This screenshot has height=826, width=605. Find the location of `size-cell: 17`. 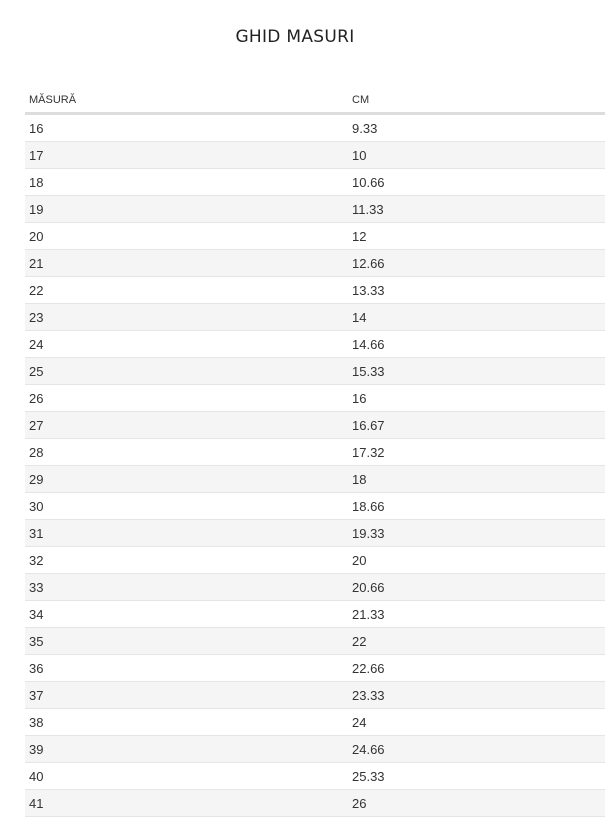

size-cell: 17 is located at coordinates (186, 155).